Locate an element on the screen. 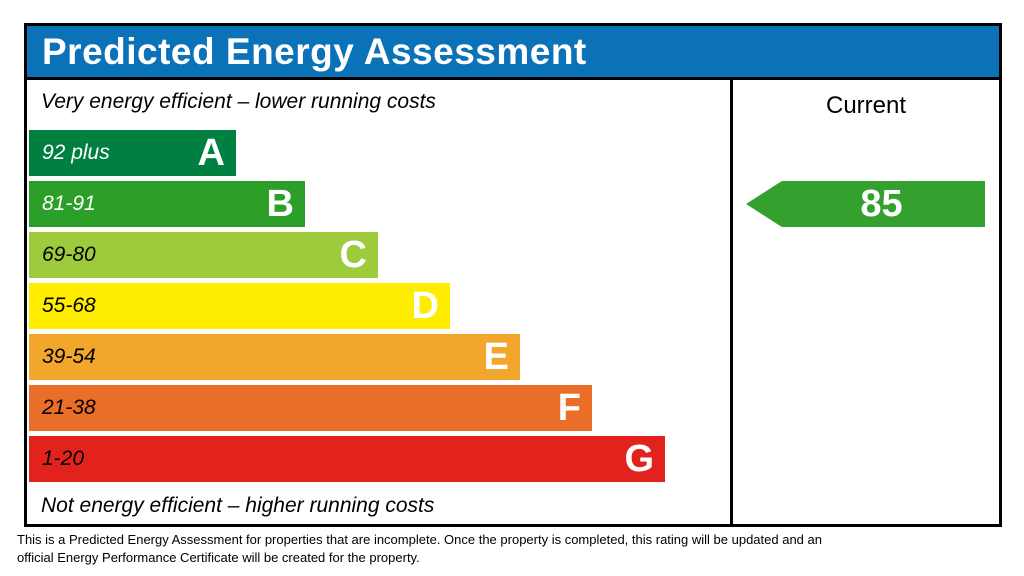  title-bar: Predicted Energy Assessment is located at coordinates (513, 53).